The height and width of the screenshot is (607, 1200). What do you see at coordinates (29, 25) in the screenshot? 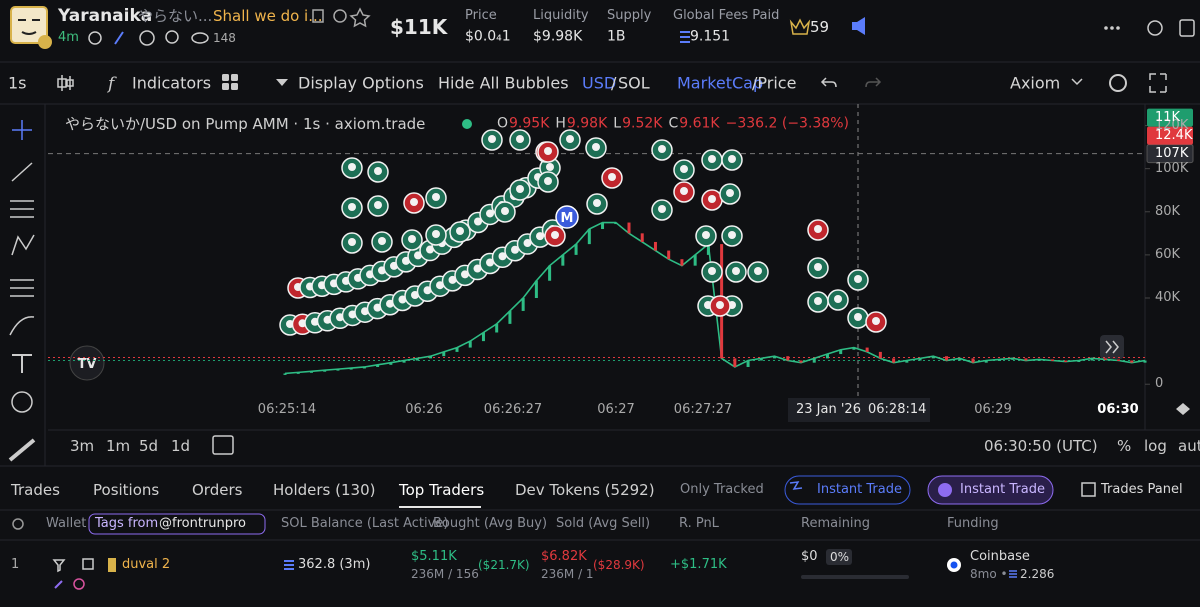
I see `avatar` at bounding box center [29, 25].